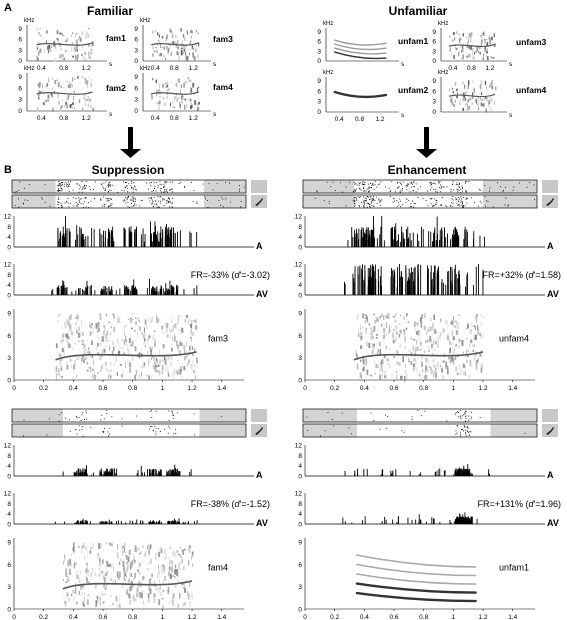  I want to click on time-tick-label: 0.6, so click(103, 617).